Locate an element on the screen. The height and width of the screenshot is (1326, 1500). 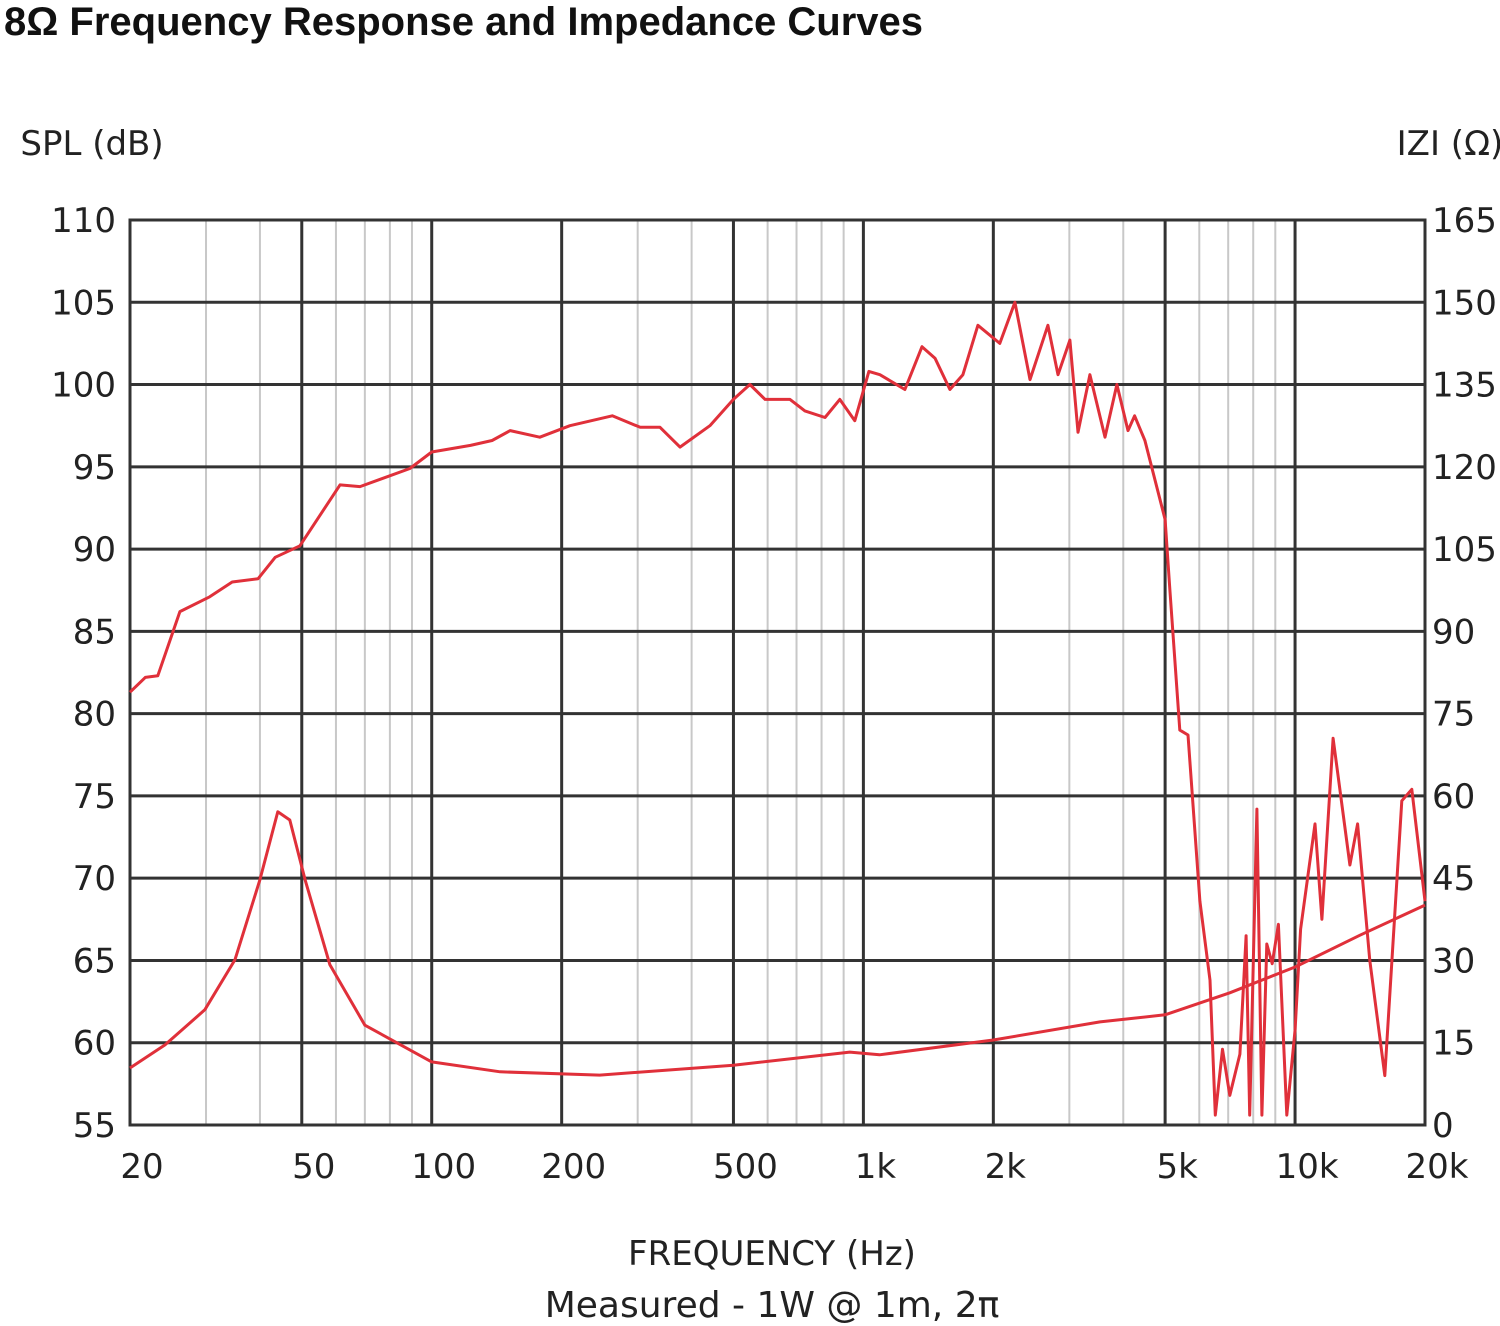
y-left-tick-label: 90 is located at coordinates (94, 550).